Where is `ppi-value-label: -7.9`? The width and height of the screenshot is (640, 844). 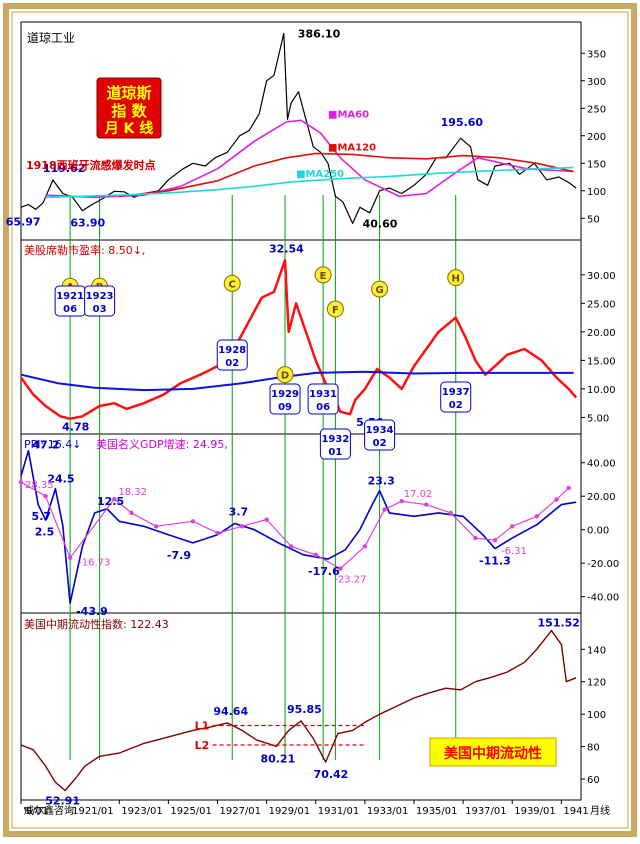 ppi-value-label: -7.9 is located at coordinates (179, 555).